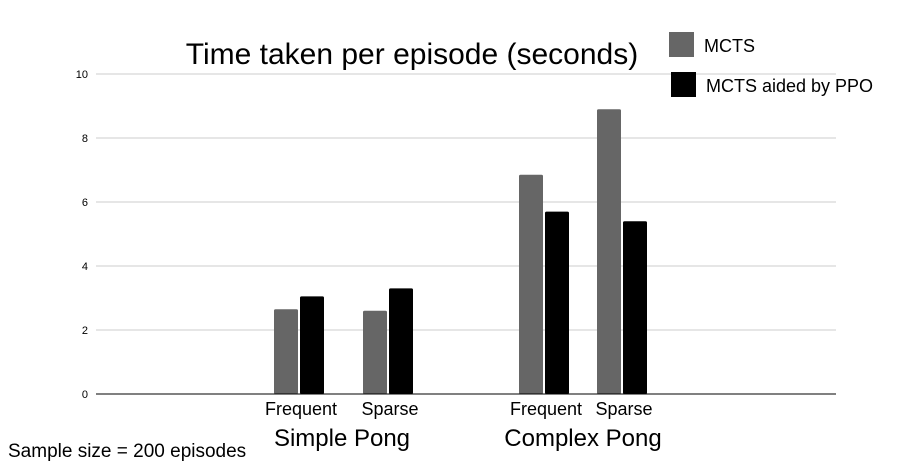  What do you see at coordinates (412, 54) in the screenshot?
I see `chart-title: Time taken per episode (seconds)` at bounding box center [412, 54].